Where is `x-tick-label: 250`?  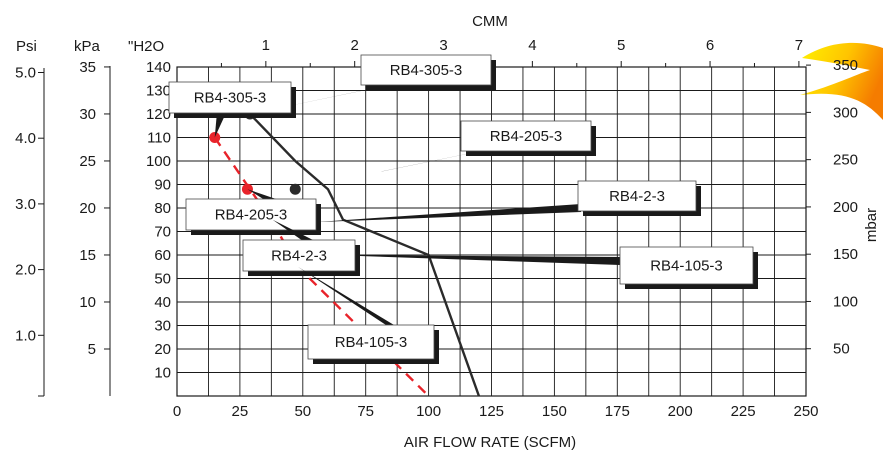
x-tick-label: 250 is located at coordinates (805, 411).